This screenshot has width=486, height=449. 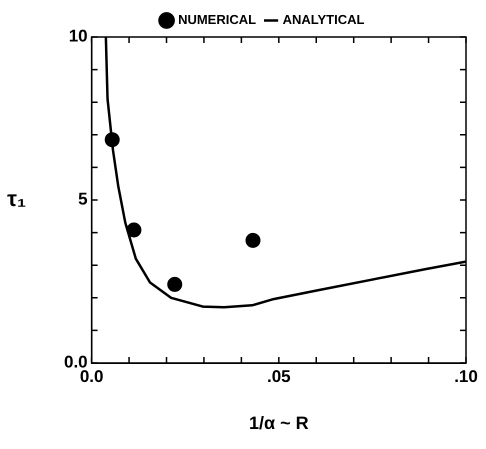 What do you see at coordinates (278, 376) in the screenshot?
I see `x-tick-label: .05` at bounding box center [278, 376].